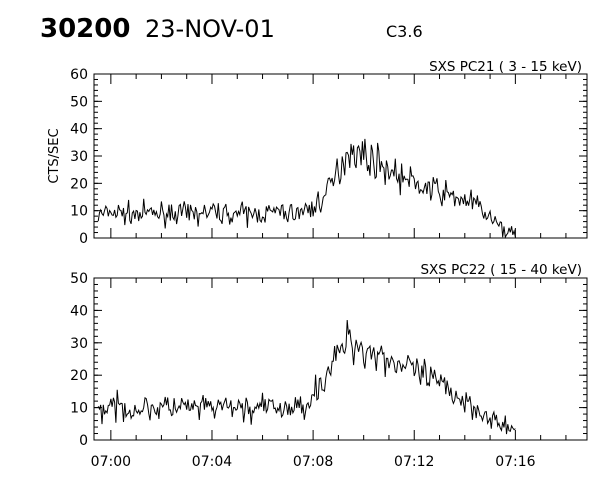 The width and height of the screenshot is (600, 480). I want to click on x-tick-label: 07:04, so click(212, 462).